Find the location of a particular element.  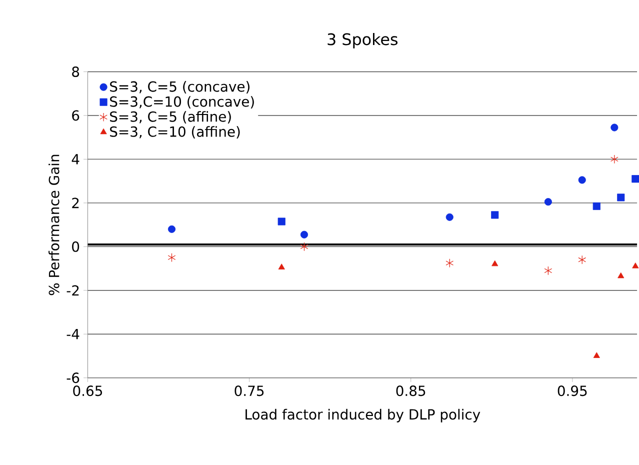

y-tick-label: 0 is located at coordinates (76, 247).